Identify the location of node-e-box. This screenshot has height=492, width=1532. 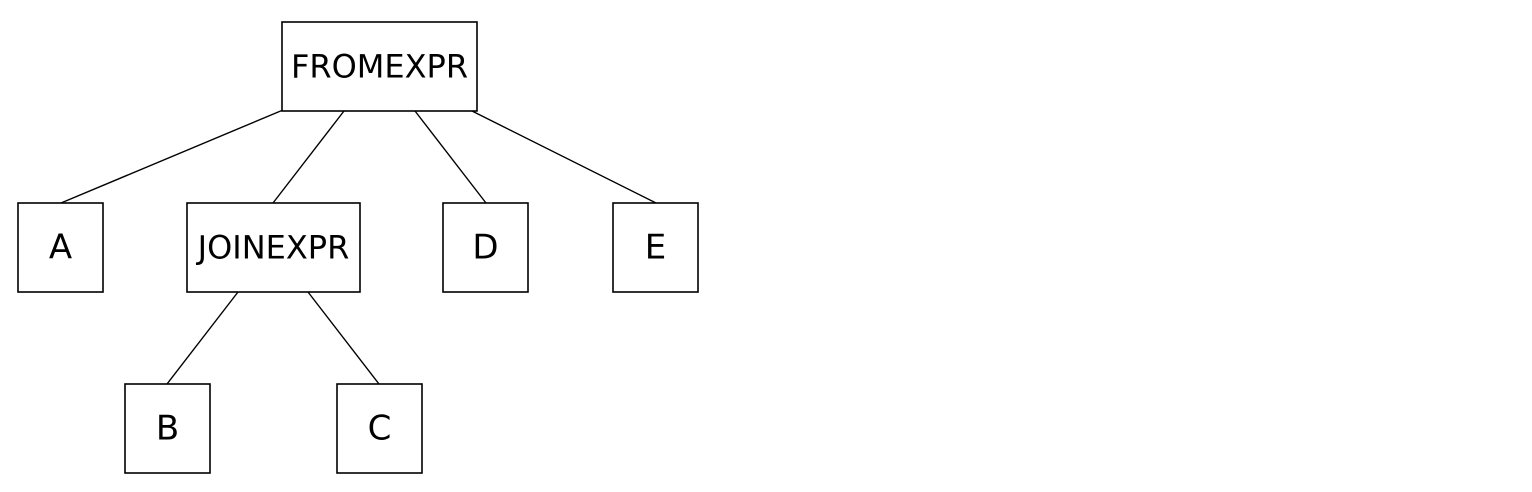
(655, 247).